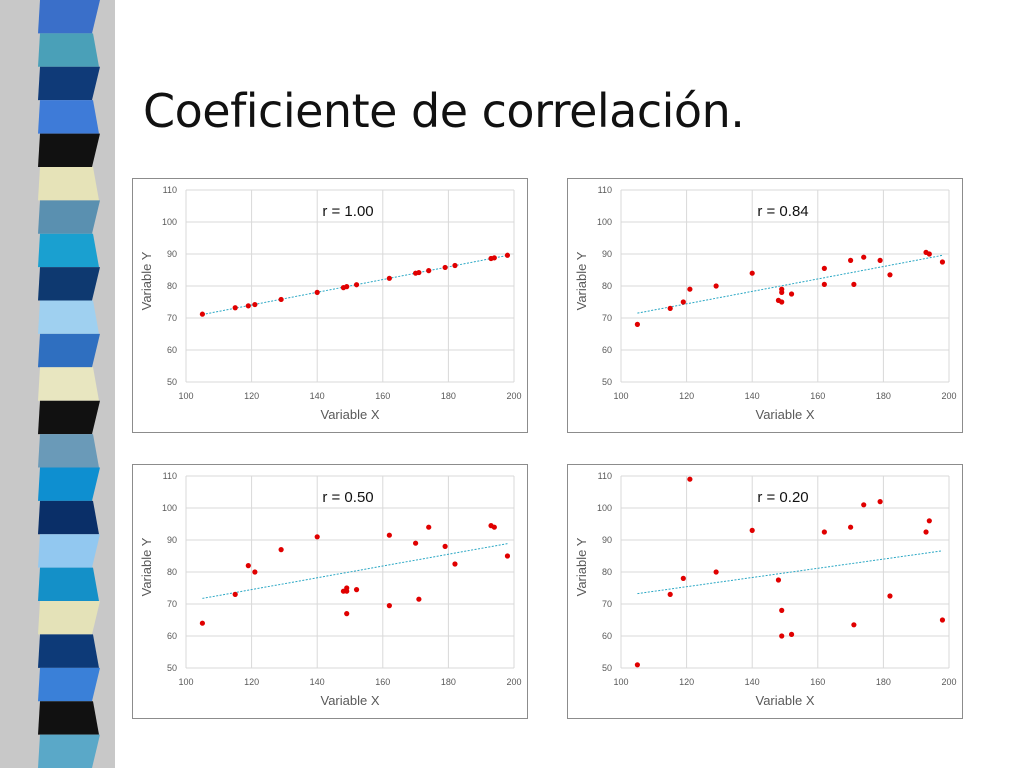 This screenshot has width=1024, height=768. Describe the element at coordinates (607, 668) in the screenshot. I see `y-tick-label: 50` at that location.